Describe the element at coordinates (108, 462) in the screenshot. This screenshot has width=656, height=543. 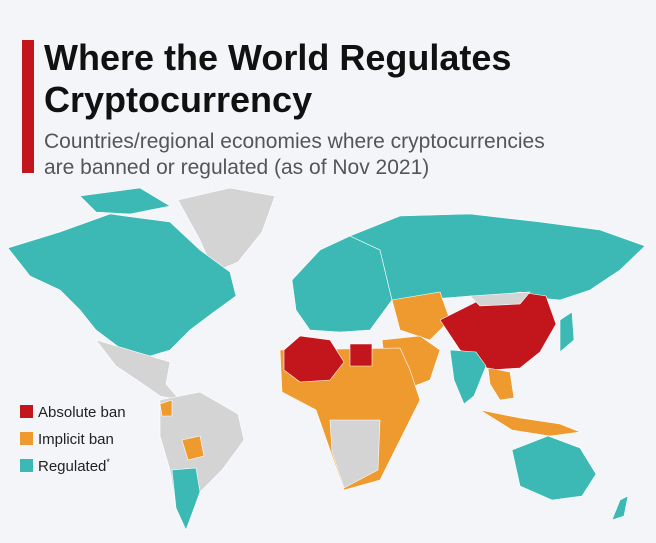
I see `footnote-mark: *` at that location.